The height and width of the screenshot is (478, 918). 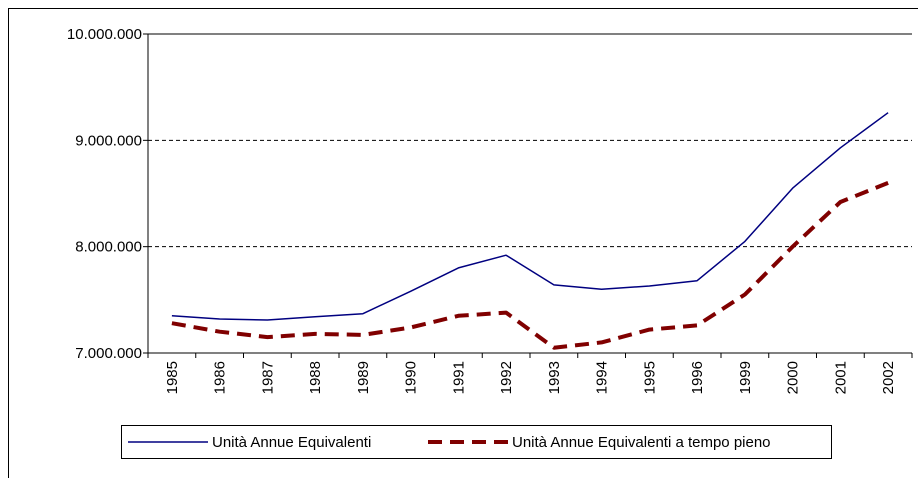 I want to click on y-tick-label: 7.000.000, so click(x=108, y=353).